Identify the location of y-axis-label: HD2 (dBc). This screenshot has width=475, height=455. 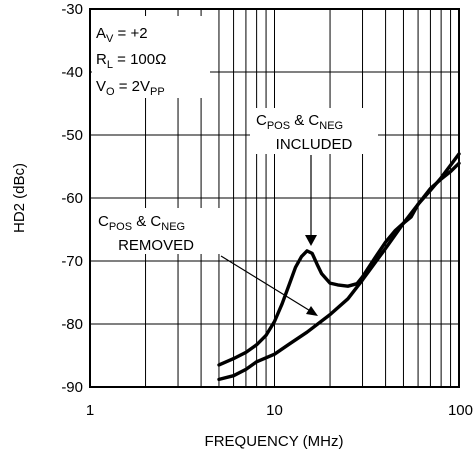
(19, 198).